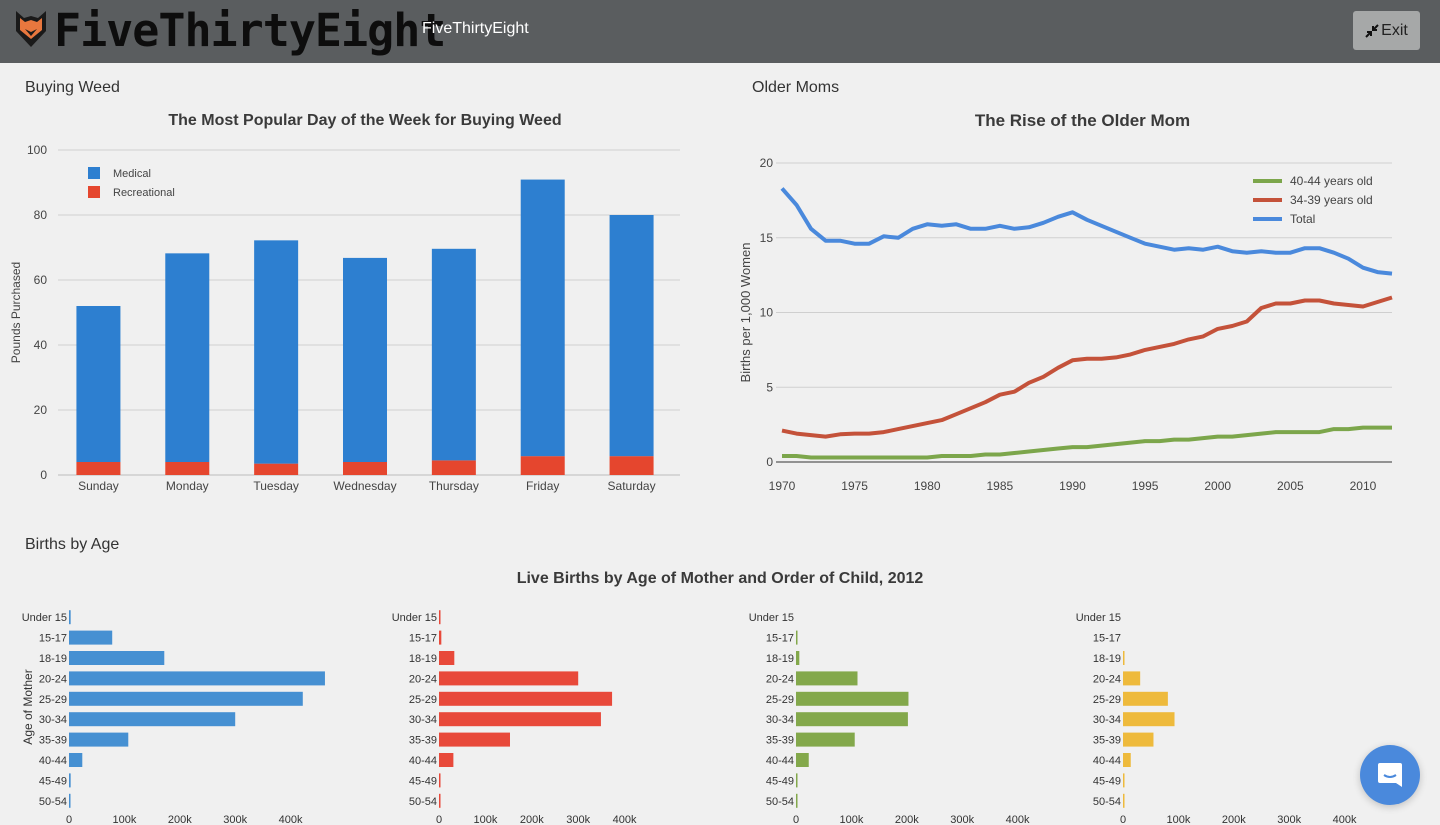 The height and width of the screenshot is (825, 1440). Describe the element at coordinates (720, 31) in the screenshot. I see `top-bar: FiveThirtyEight FiveThirtyEight Exit` at that location.